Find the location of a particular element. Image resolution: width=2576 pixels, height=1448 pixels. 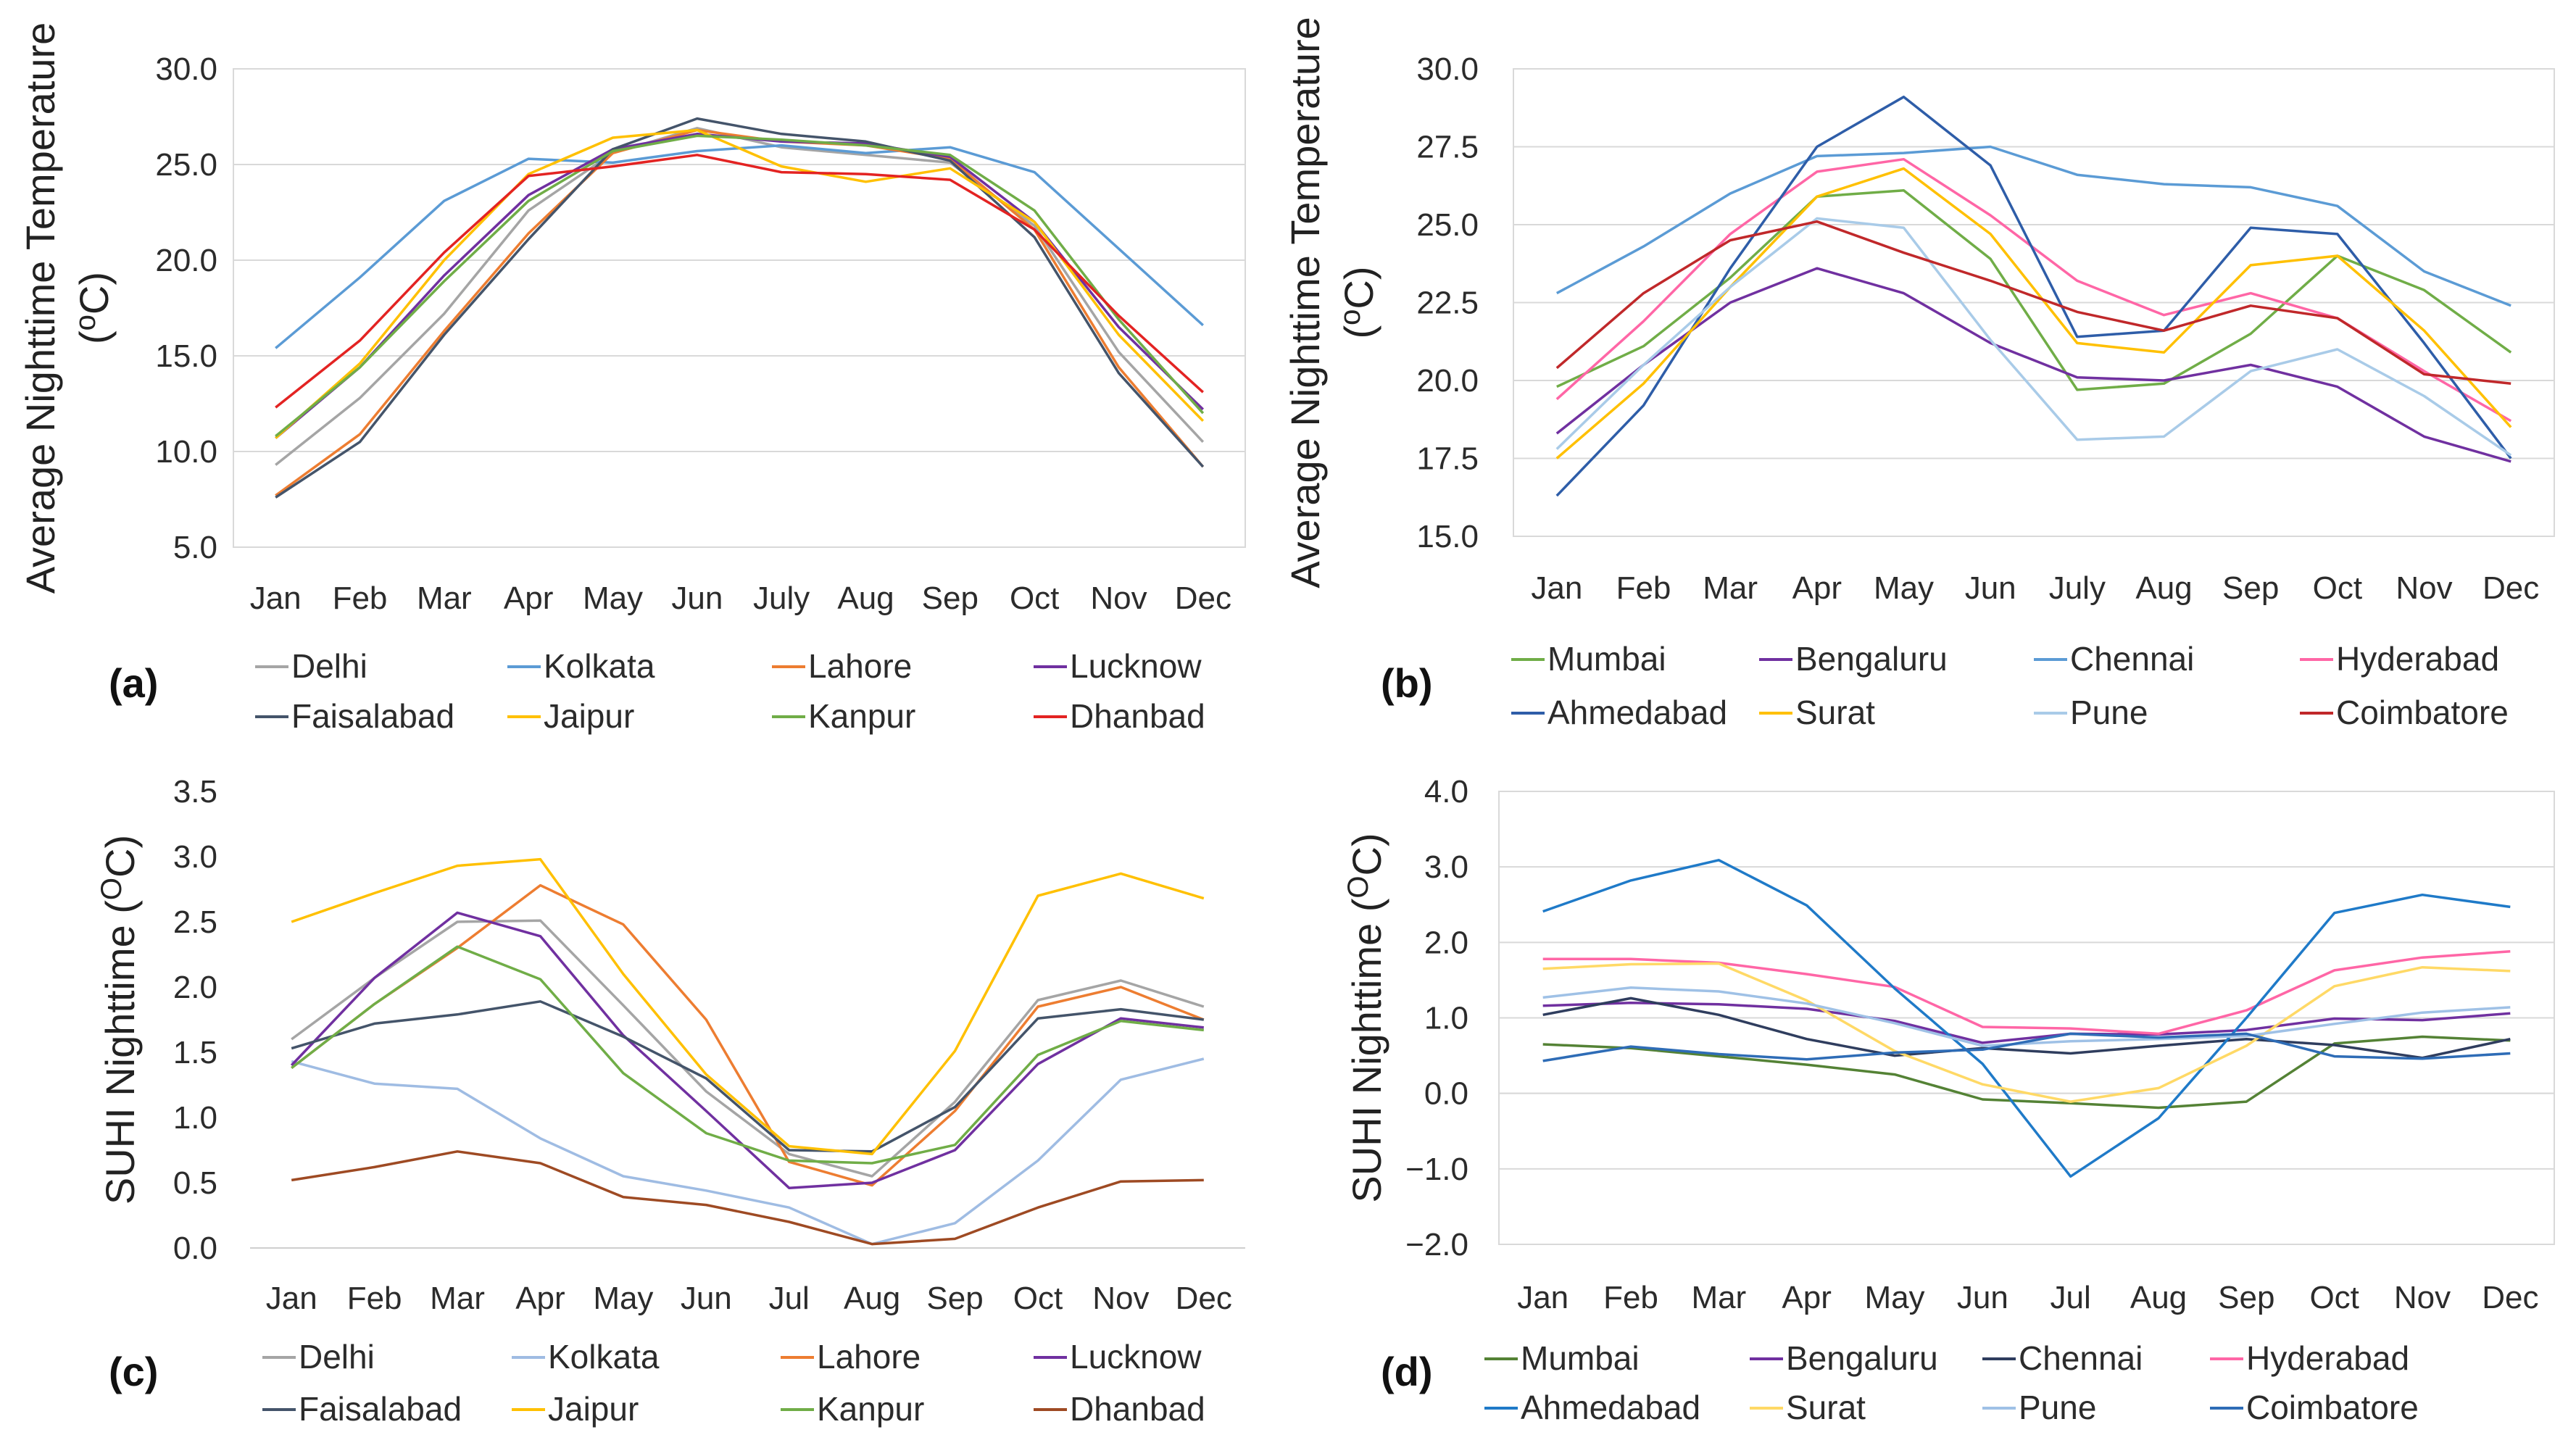

series-line-surat is located at coordinates (2033, 313).